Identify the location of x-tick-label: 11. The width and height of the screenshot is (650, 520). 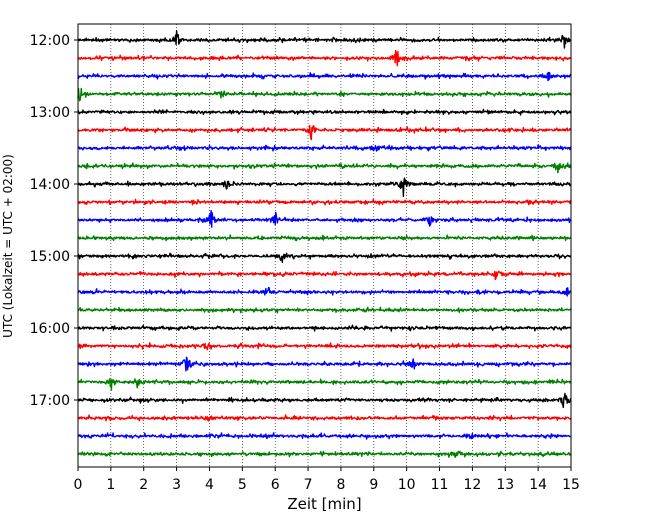
(440, 485).